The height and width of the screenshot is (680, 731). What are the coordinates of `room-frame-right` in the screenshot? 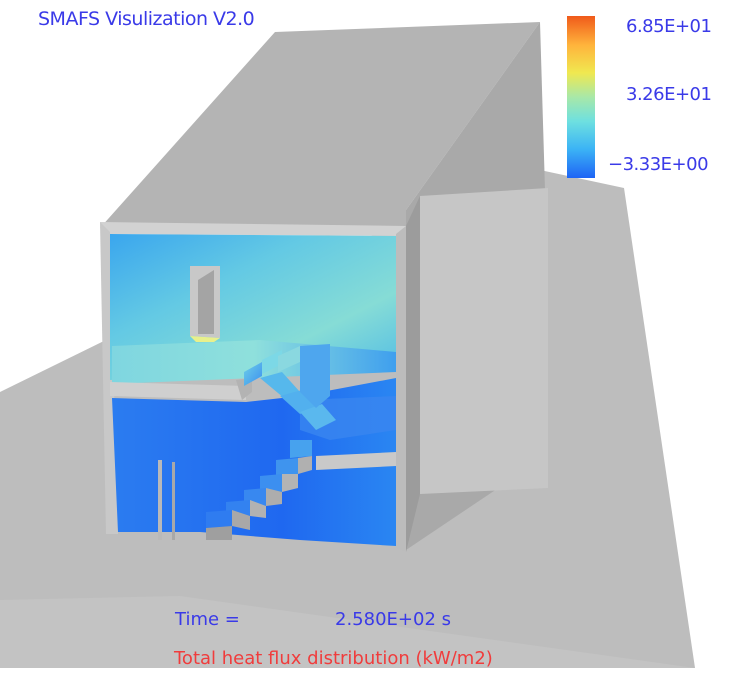 It's located at (401, 389).